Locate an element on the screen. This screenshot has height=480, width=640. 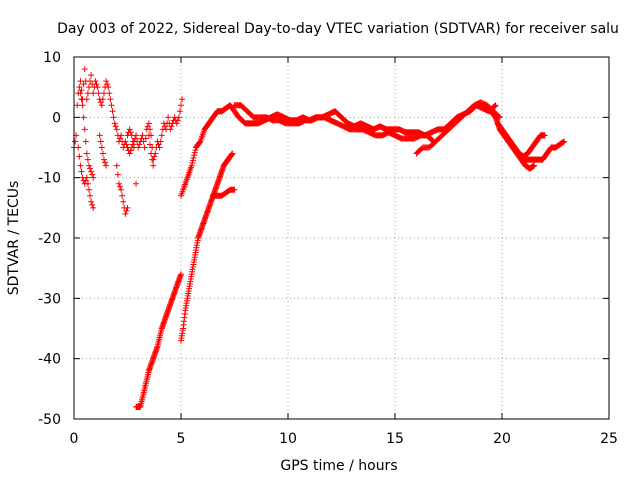
y-tick-label: -30 is located at coordinates (49, 299).